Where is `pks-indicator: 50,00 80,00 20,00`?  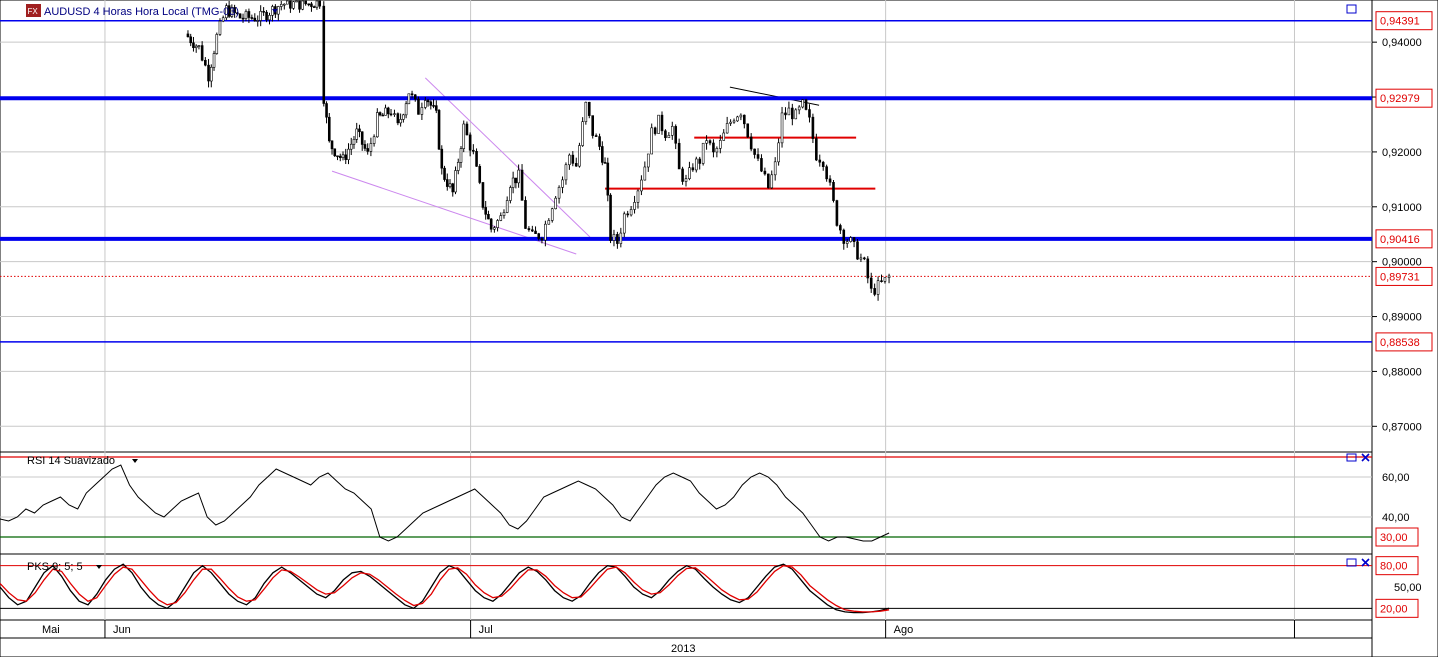 pks-indicator: 50,00 80,00 20,00 is located at coordinates (711, 587).